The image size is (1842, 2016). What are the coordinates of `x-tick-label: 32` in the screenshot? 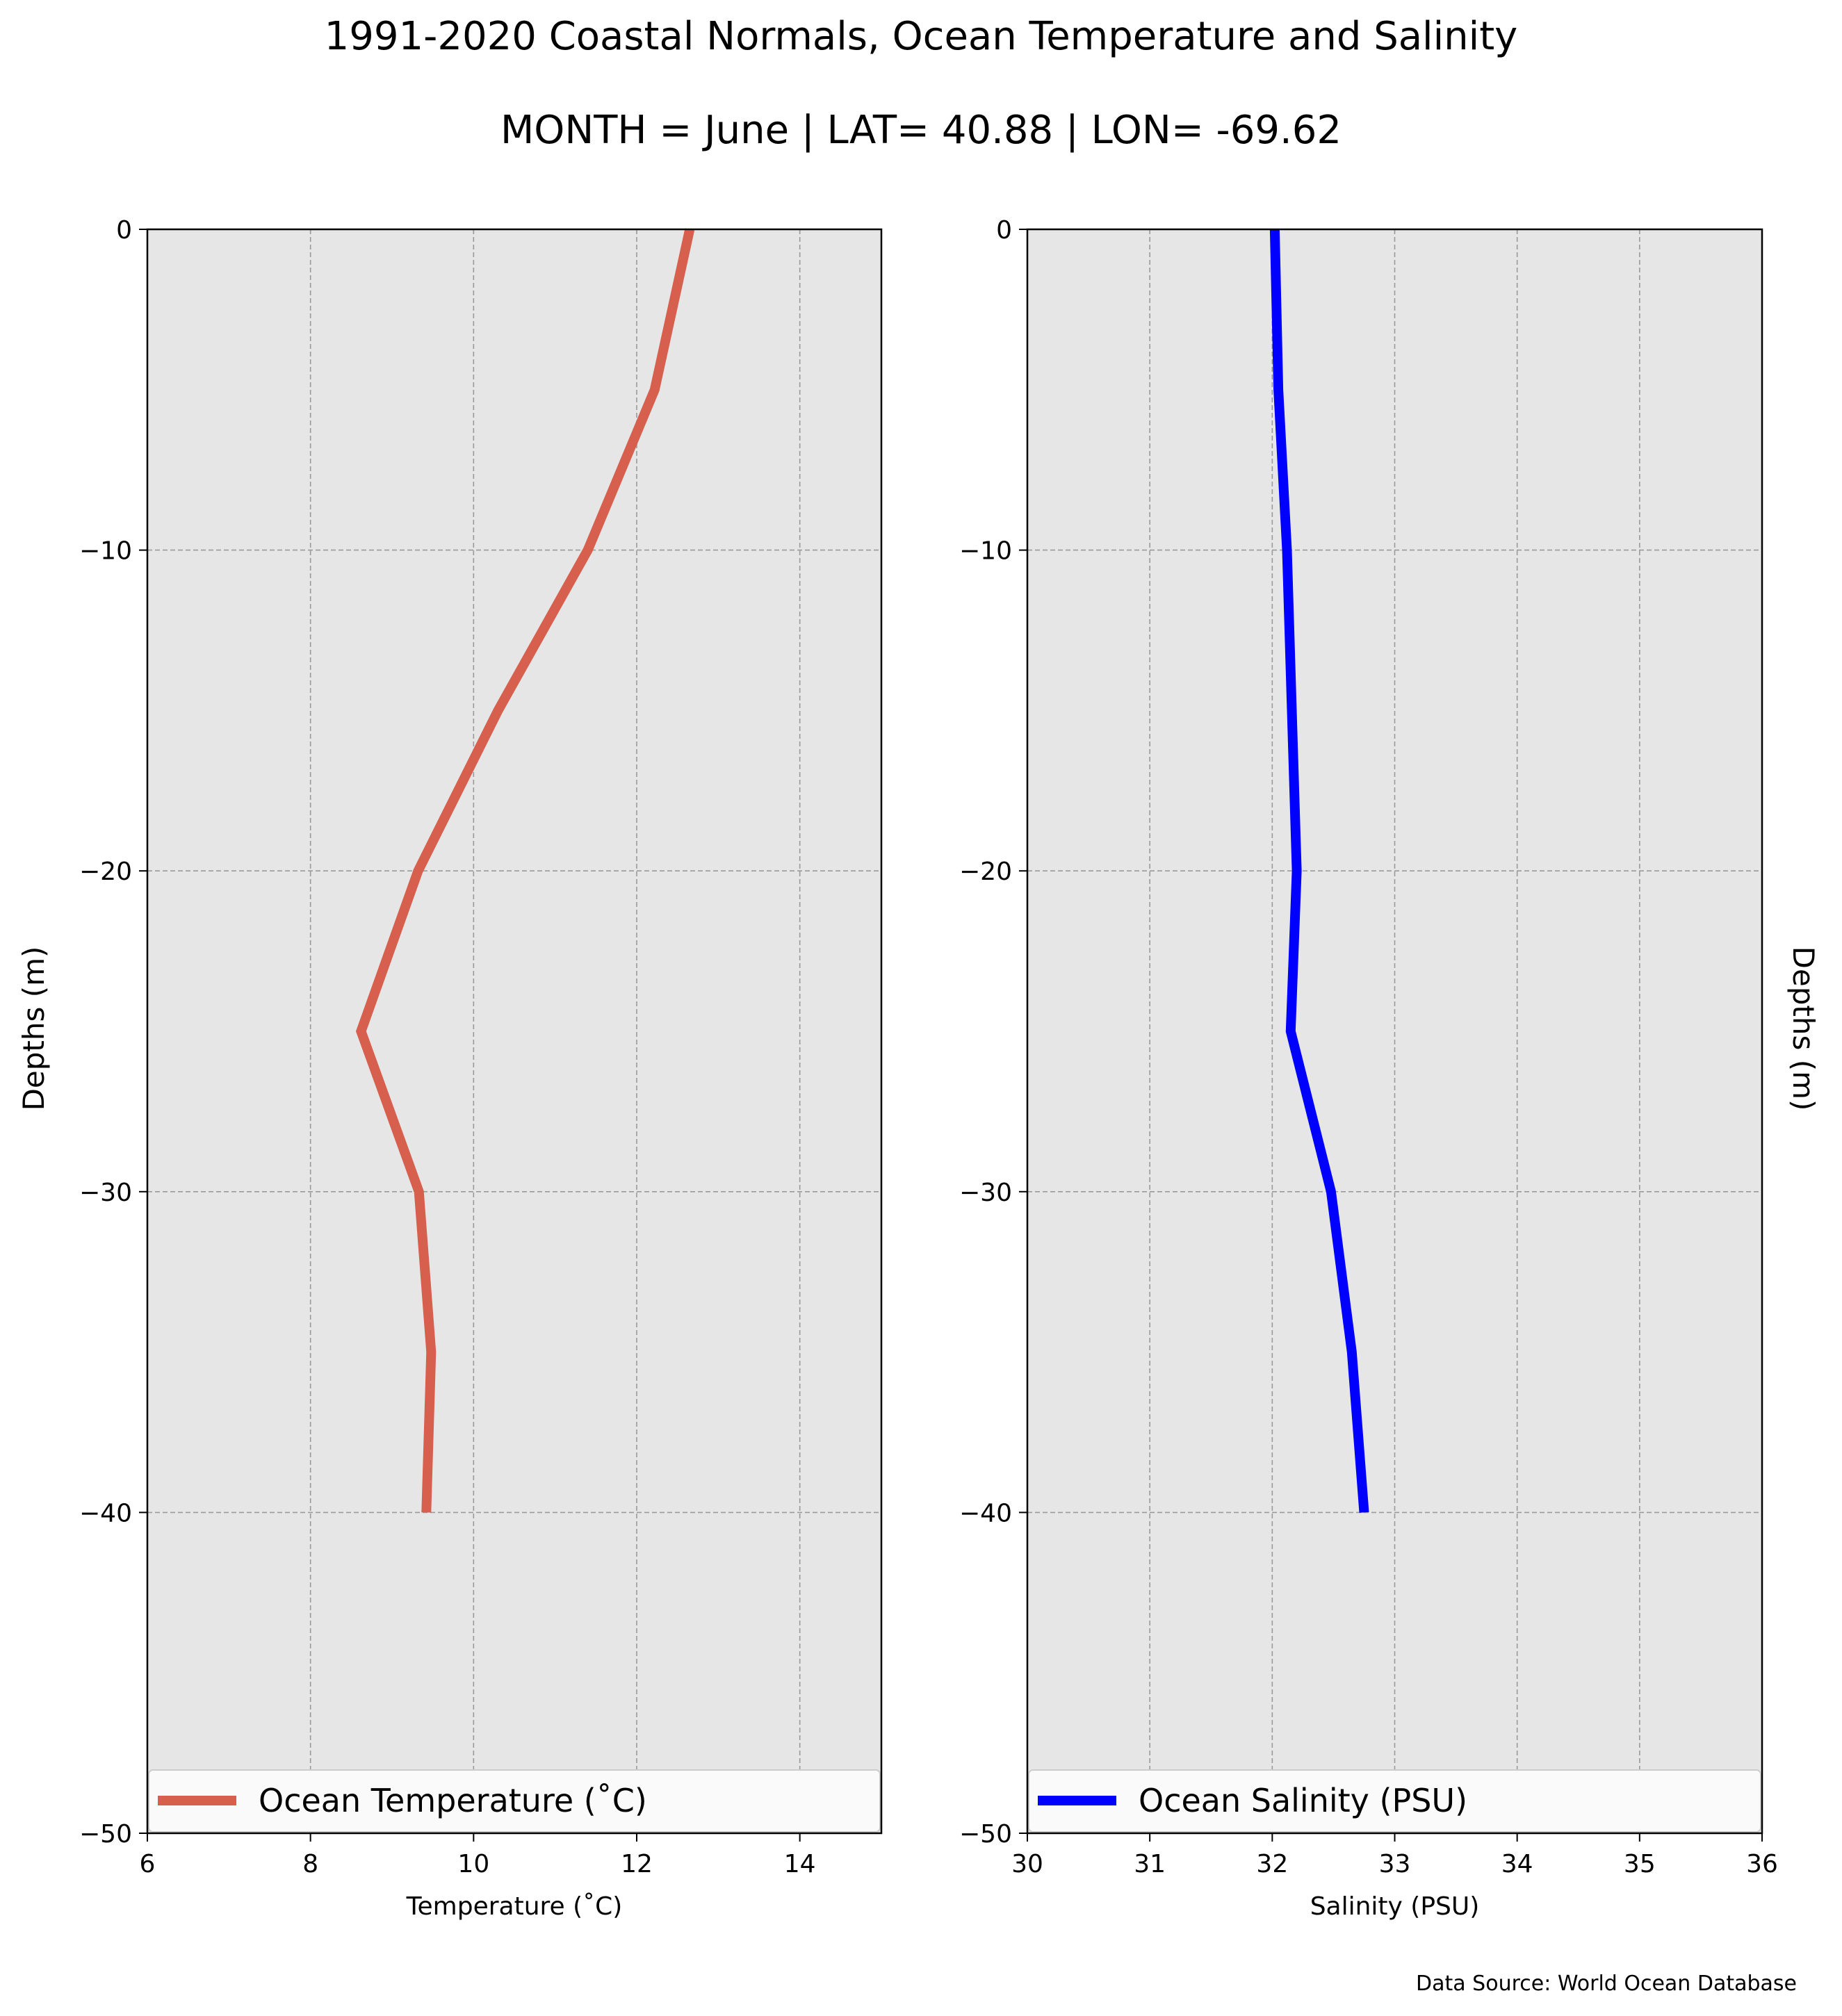 It's located at (1272, 1864).